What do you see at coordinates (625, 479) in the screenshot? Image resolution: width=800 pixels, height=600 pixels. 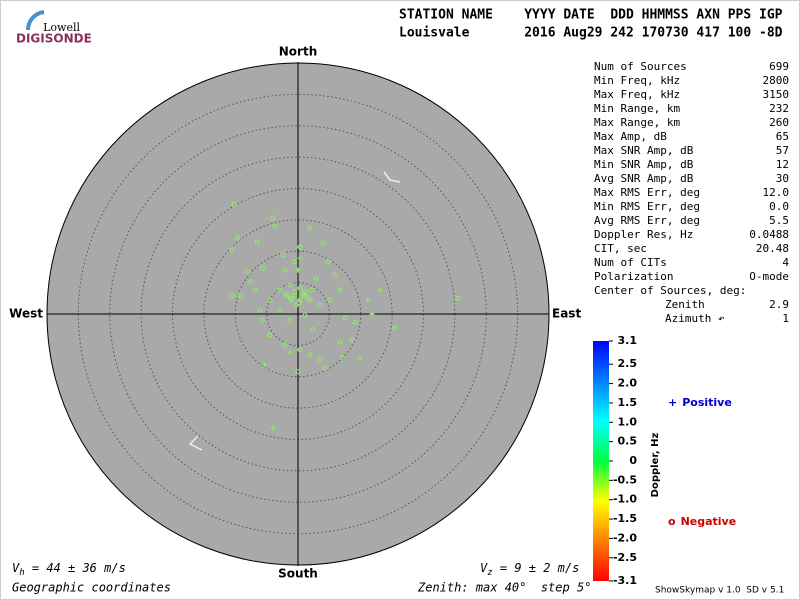 I see `colorbar-tick-label: -0.5` at bounding box center [625, 479].